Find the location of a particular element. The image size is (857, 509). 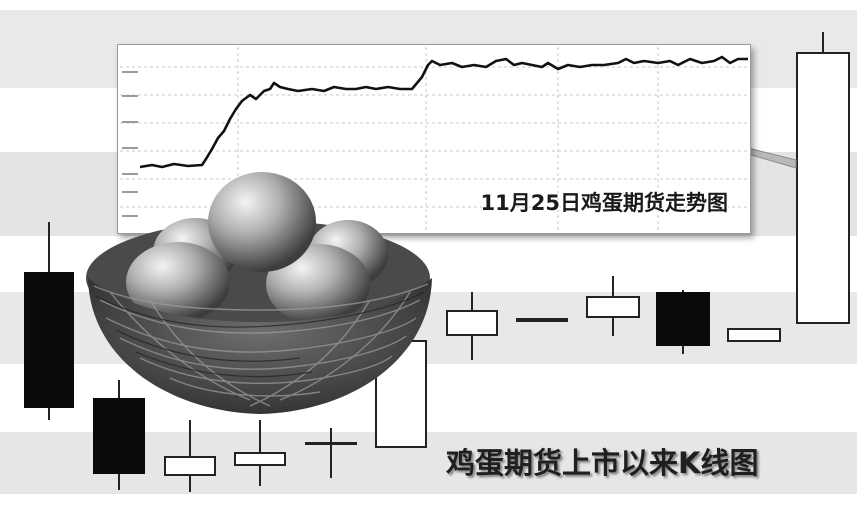

connector-pointer is located at coordinates (772, 158).